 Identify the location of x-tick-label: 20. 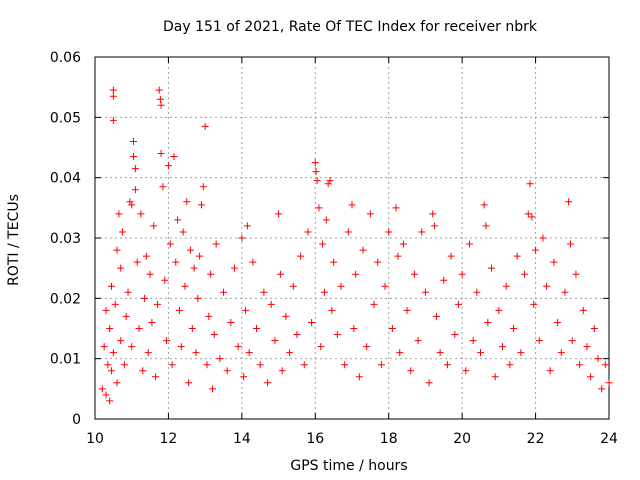
(462, 439).